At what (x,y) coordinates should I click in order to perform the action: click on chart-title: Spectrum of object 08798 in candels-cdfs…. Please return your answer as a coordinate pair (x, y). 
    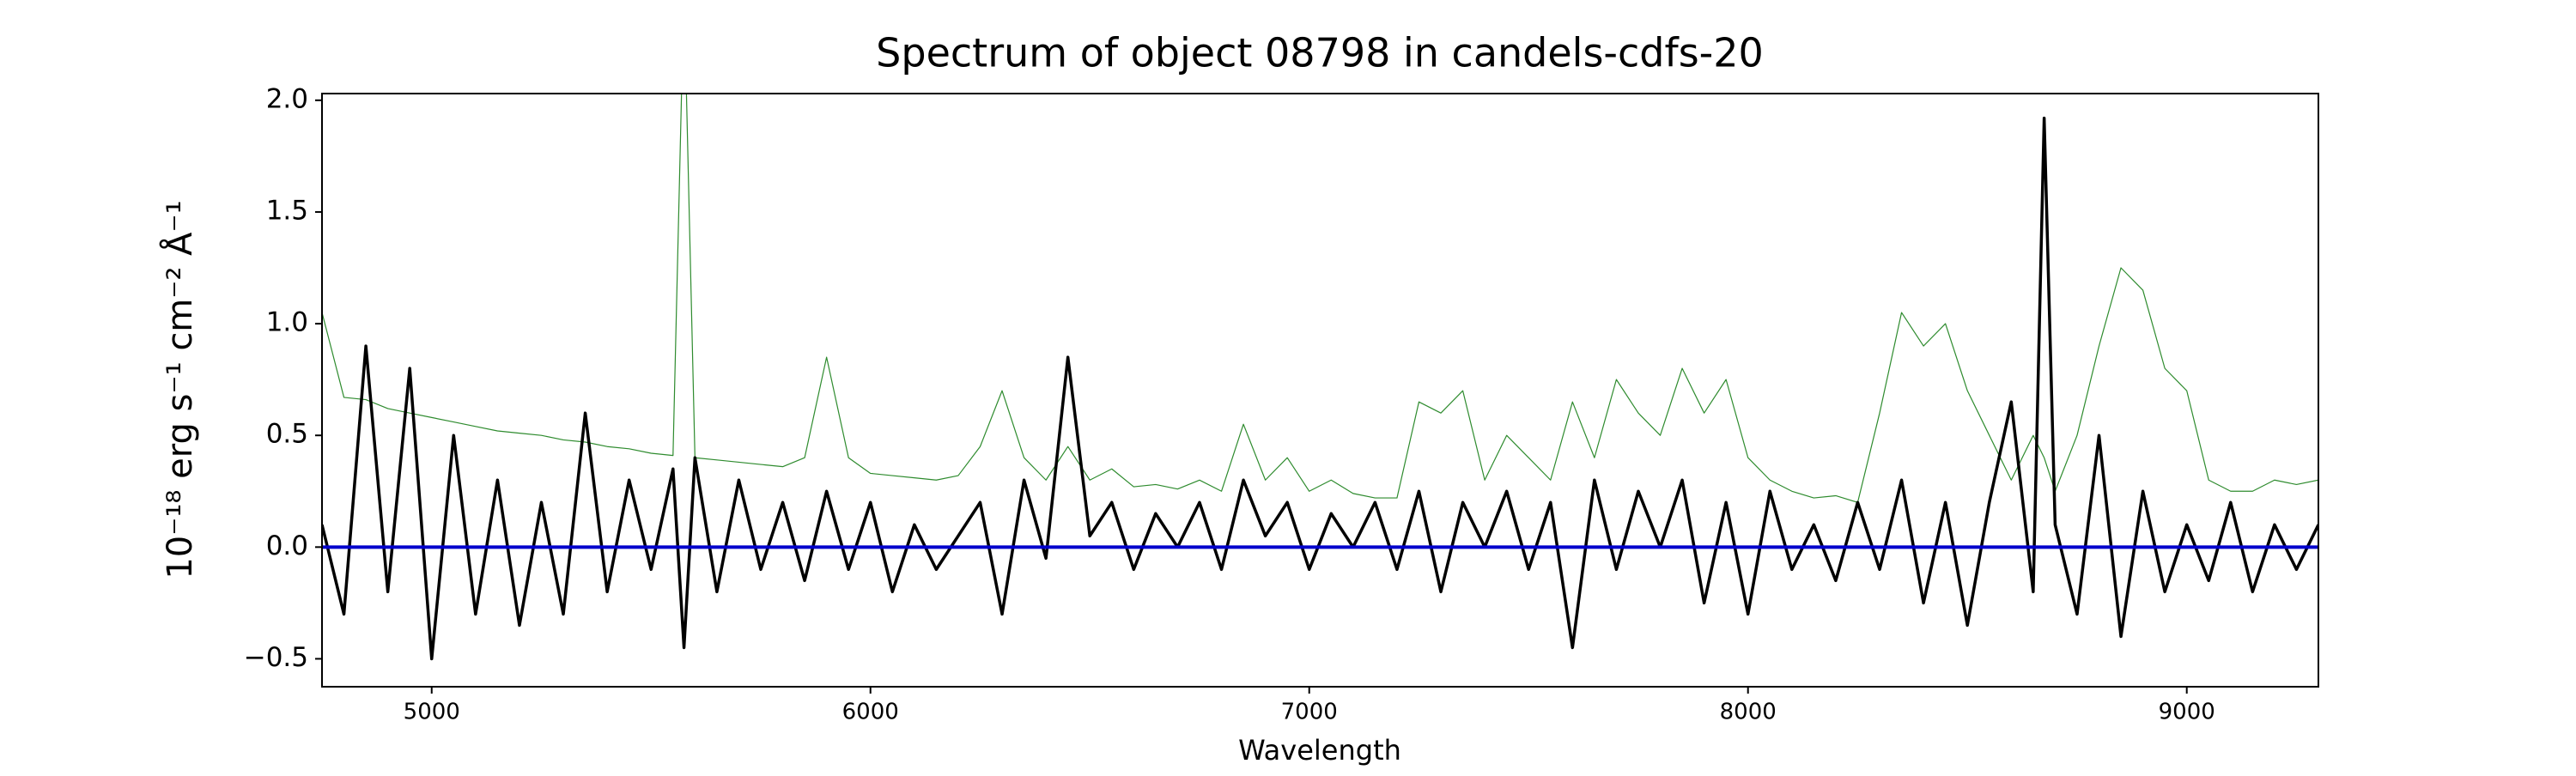
    Looking at the image, I should click on (1320, 53).